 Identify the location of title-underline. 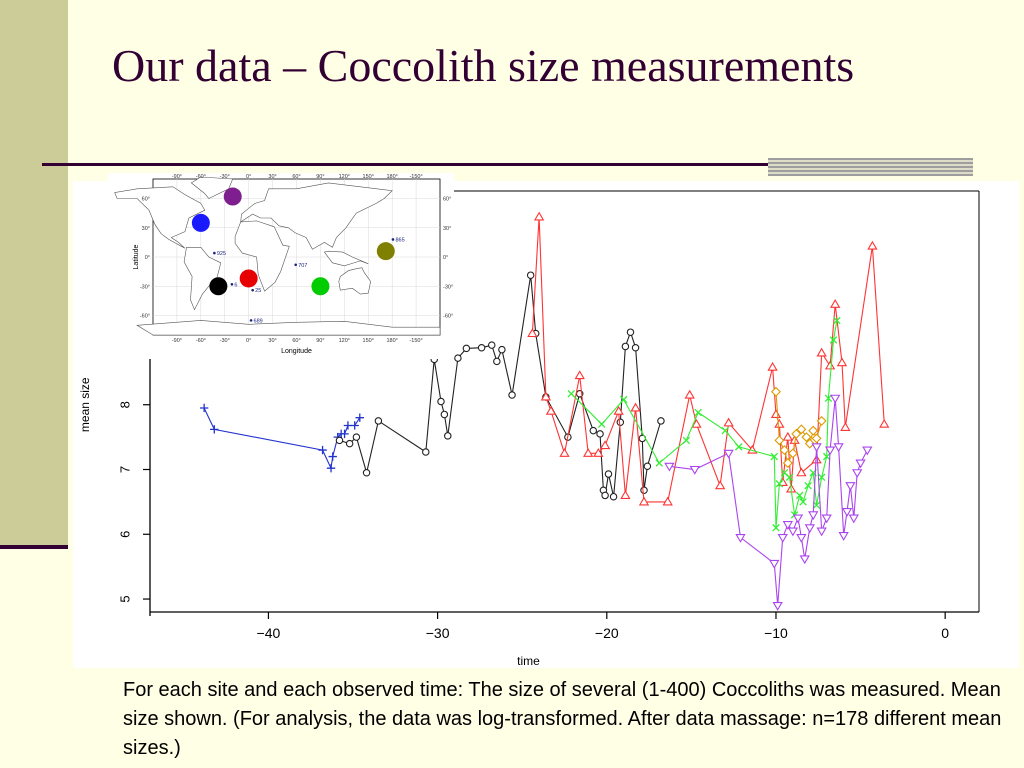
(507, 164).